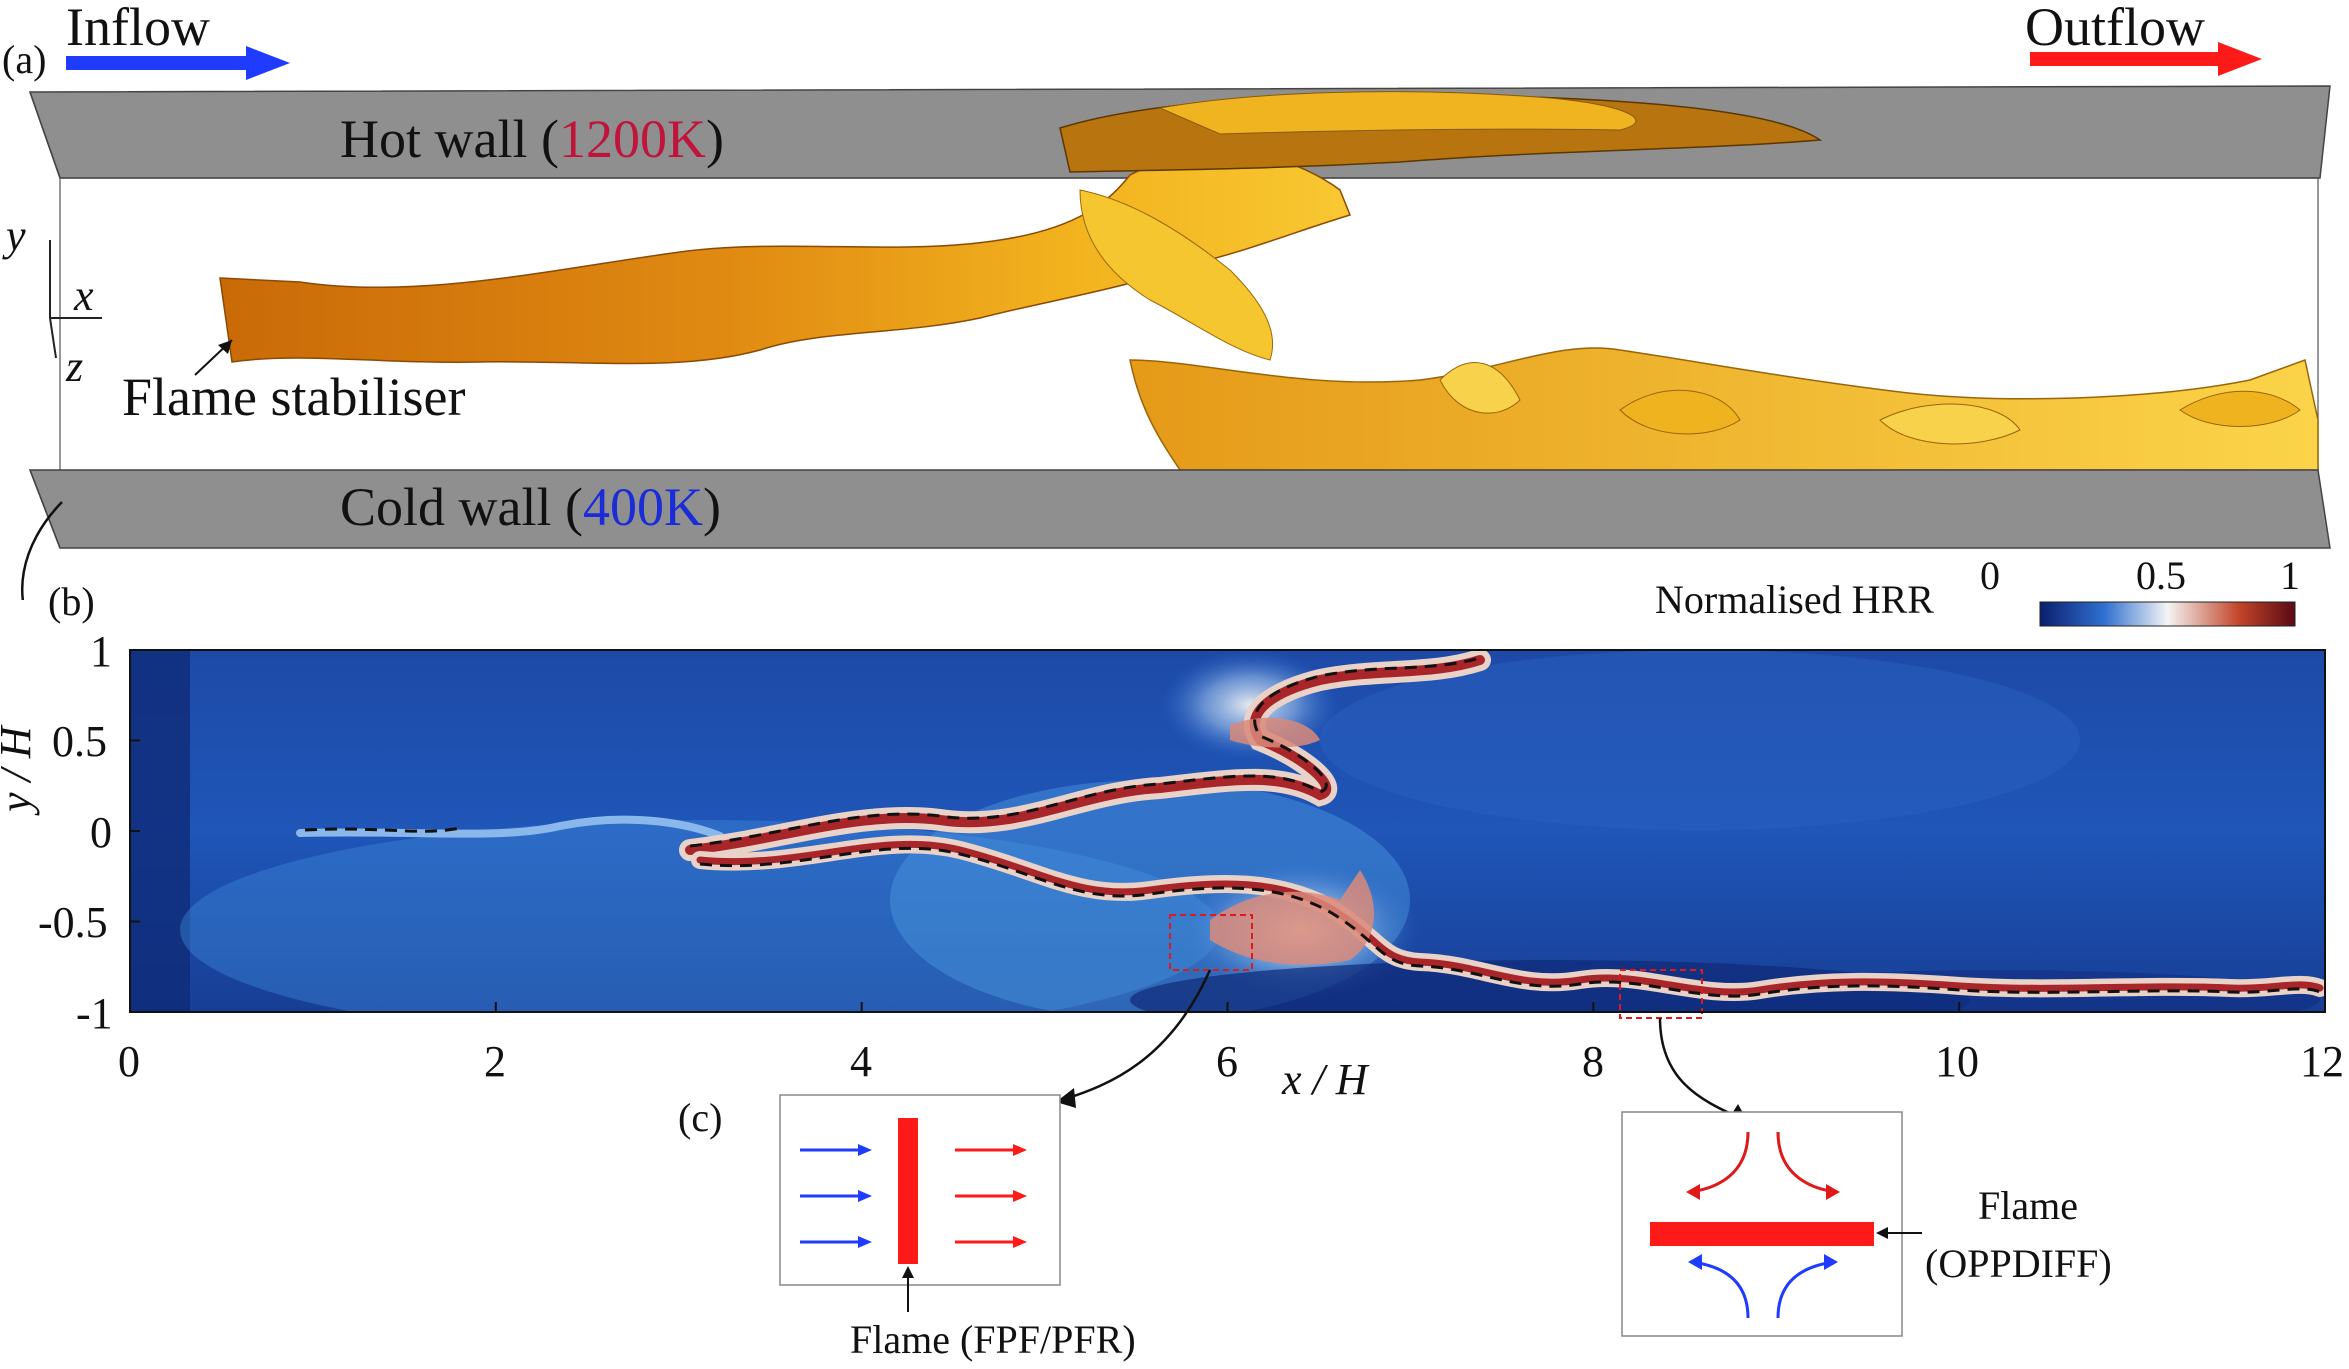 Image resolution: width=2349 pixels, height=1369 pixels. What do you see at coordinates (94, 1013) in the screenshot?
I see `y-tick-label-m1: -1` at bounding box center [94, 1013].